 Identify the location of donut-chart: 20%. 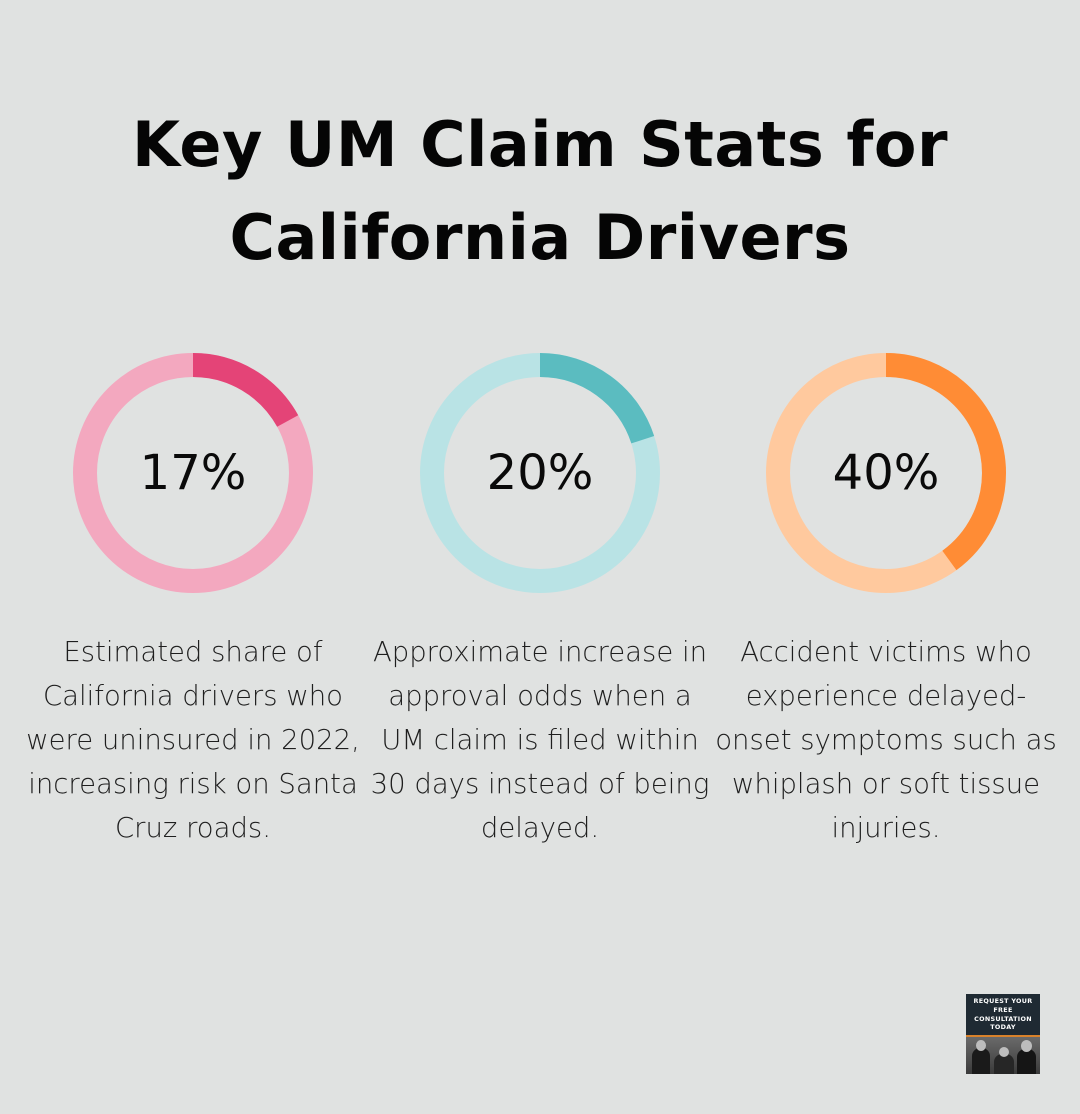
(540, 473).